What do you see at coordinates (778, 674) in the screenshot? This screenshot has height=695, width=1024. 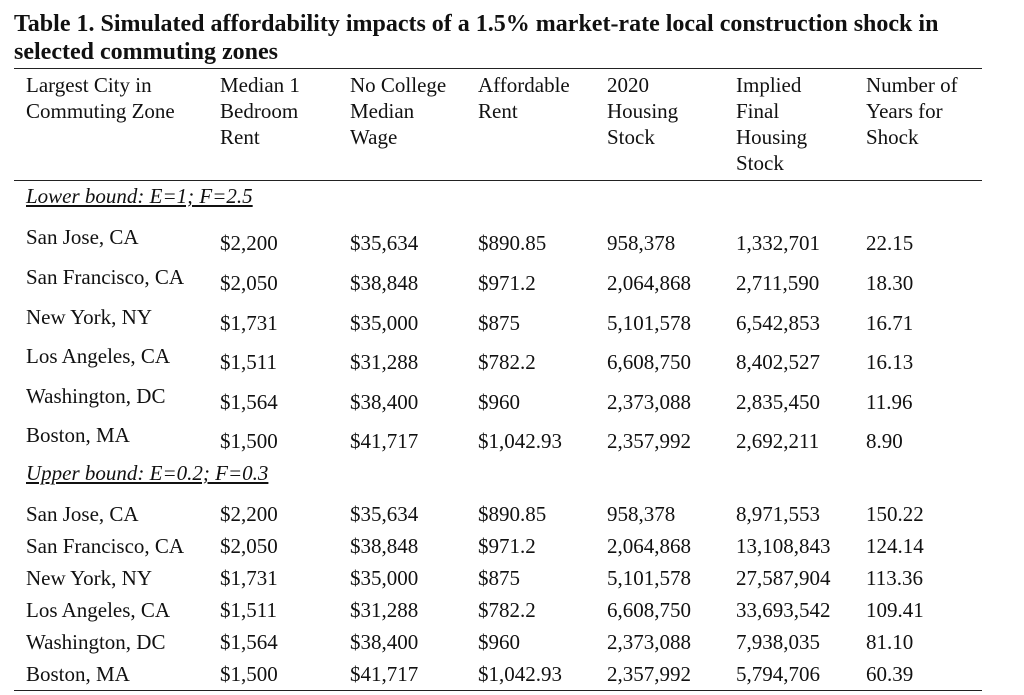 I see `cell: 5,794,706` at bounding box center [778, 674].